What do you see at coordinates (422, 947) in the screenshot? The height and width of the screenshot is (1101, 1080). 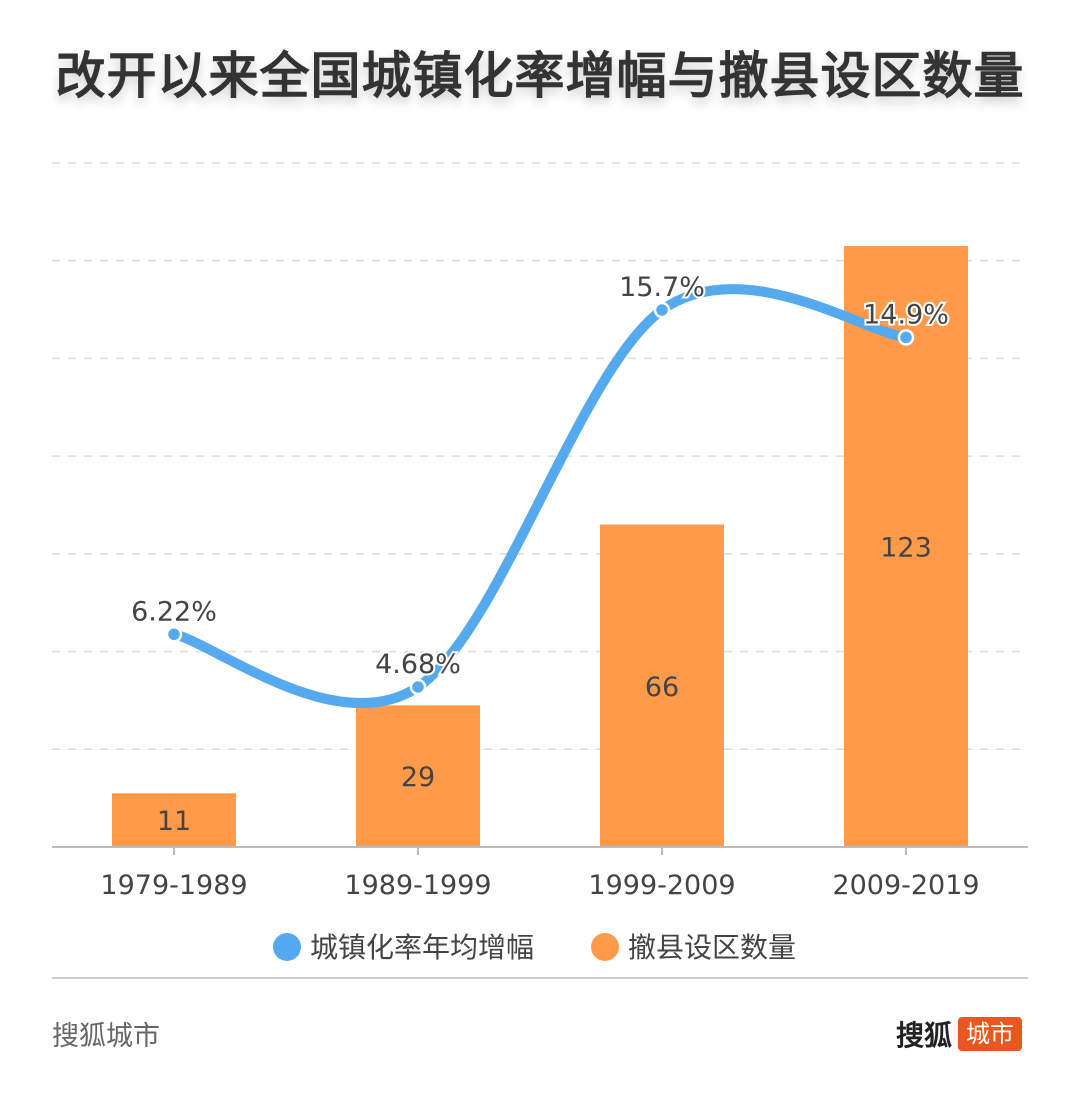 I see `legend-label-line: 城镇化率年均增幅` at bounding box center [422, 947].